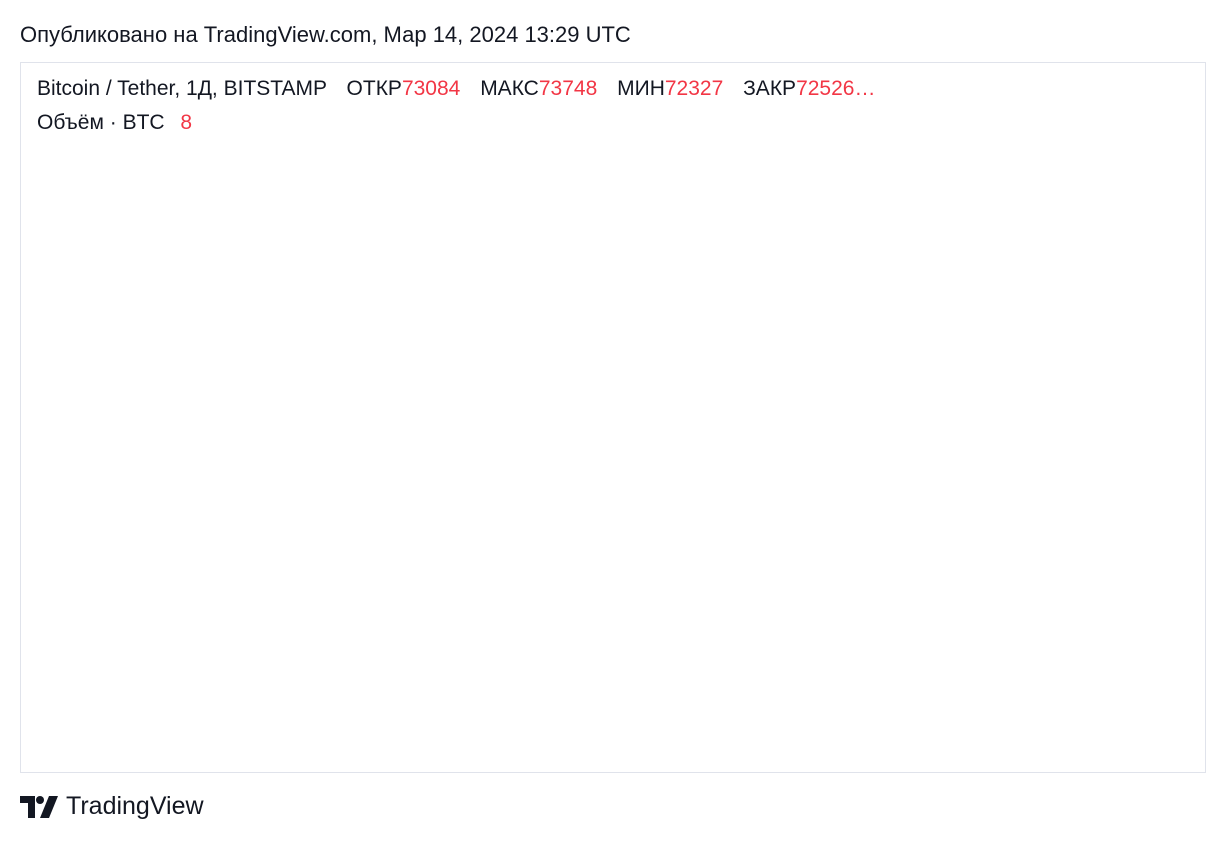 The height and width of the screenshot is (842, 1226). Describe the element at coordinates (182, 88) in the screenshot. I see `symbol: Bitcoin / Tether, 1Д, BITSTAMP` at that location.